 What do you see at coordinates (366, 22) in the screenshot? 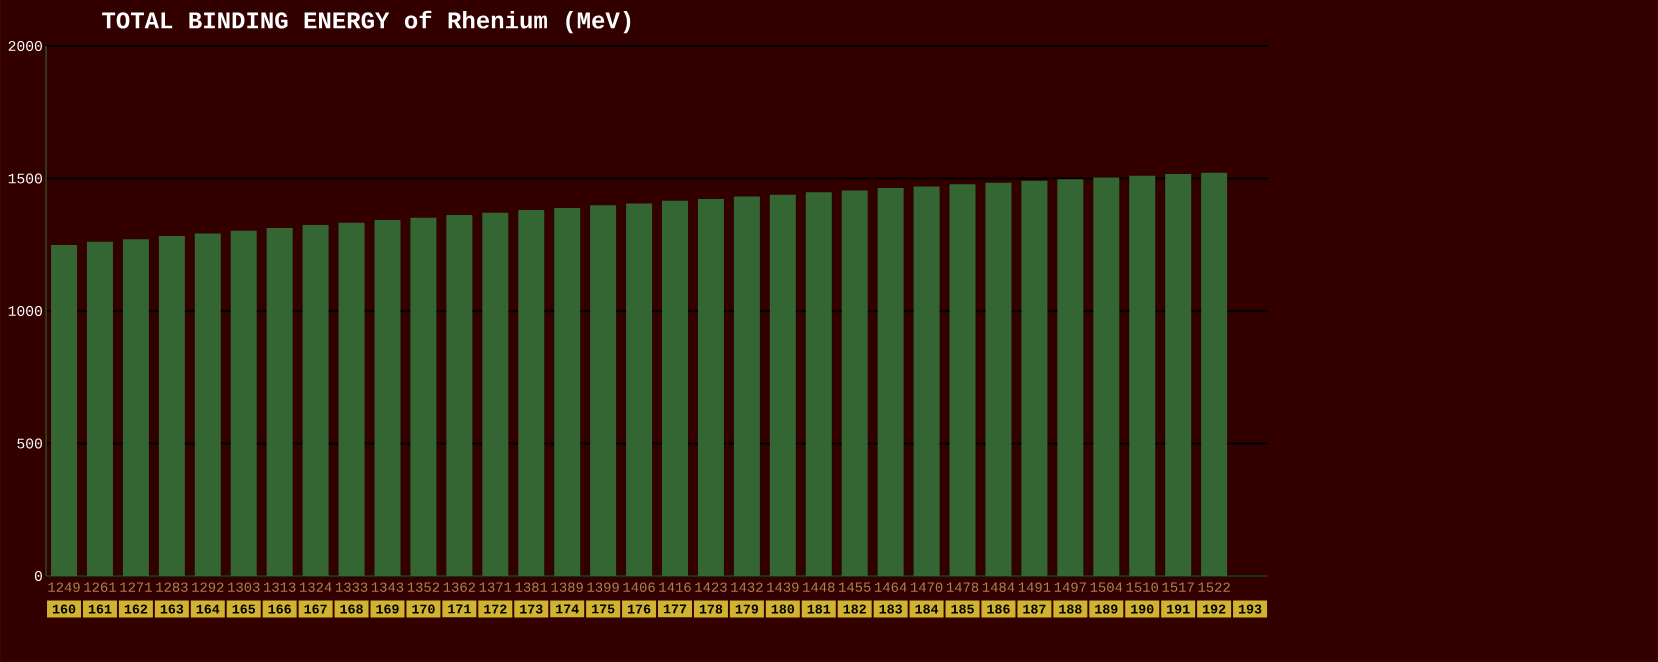
I see `chart-title: TOTAL BINDING ENERGY of Rhenium (MeV)` at bounding box center [366, 22].